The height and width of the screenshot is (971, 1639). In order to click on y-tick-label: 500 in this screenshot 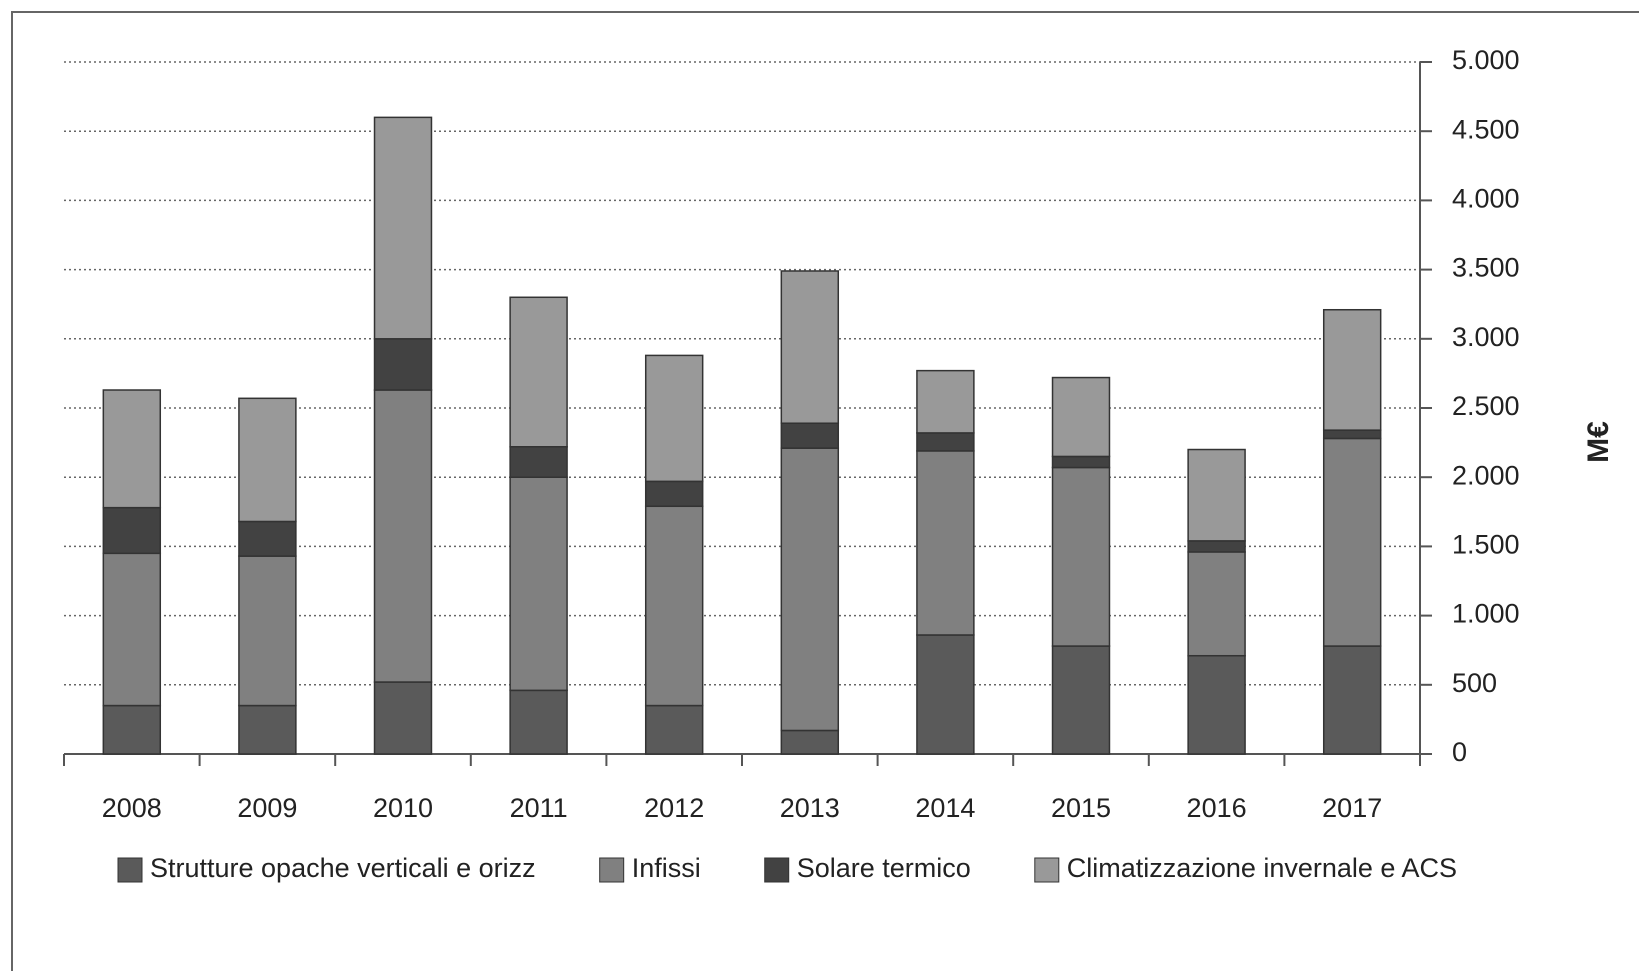, I will do `click(1474, 683)`.